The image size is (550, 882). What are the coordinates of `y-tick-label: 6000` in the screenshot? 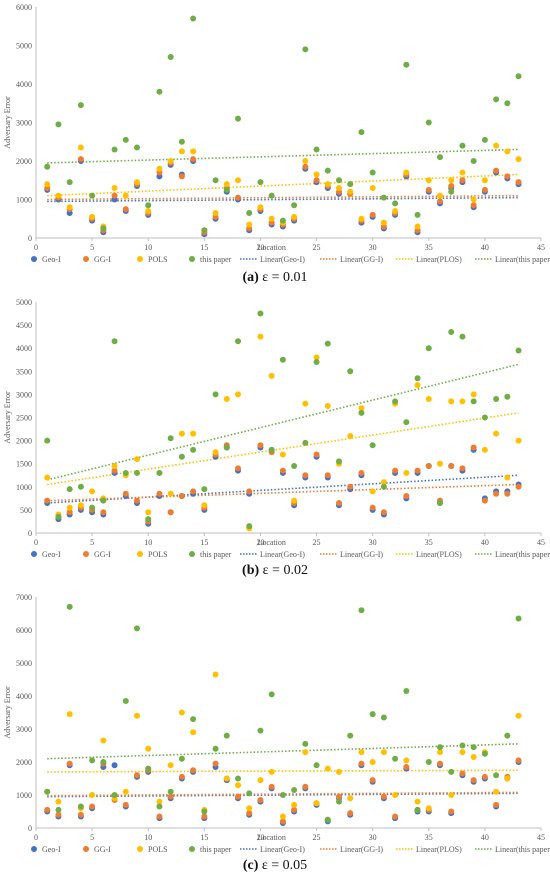 It's located at (24, 630).